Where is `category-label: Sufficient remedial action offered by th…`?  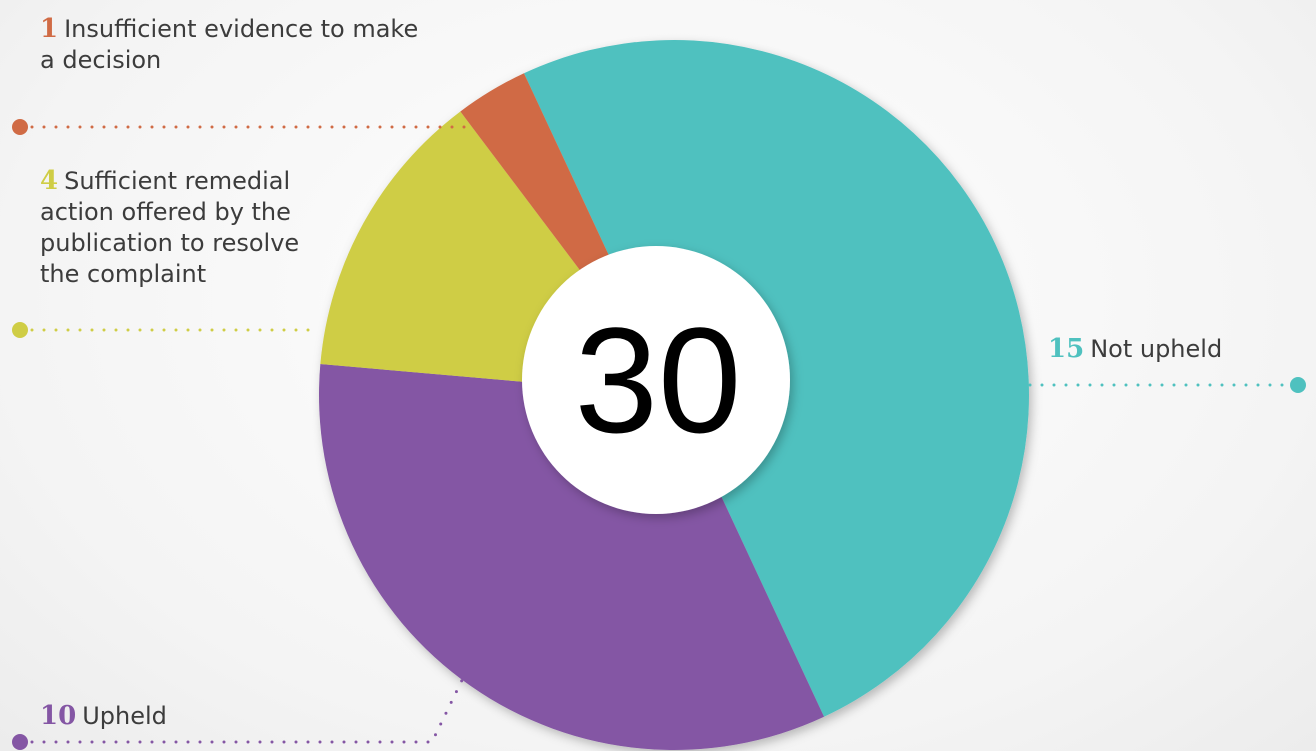 category-label: Sufficient remedial action offered by th… is located at coordinates (170, 227).